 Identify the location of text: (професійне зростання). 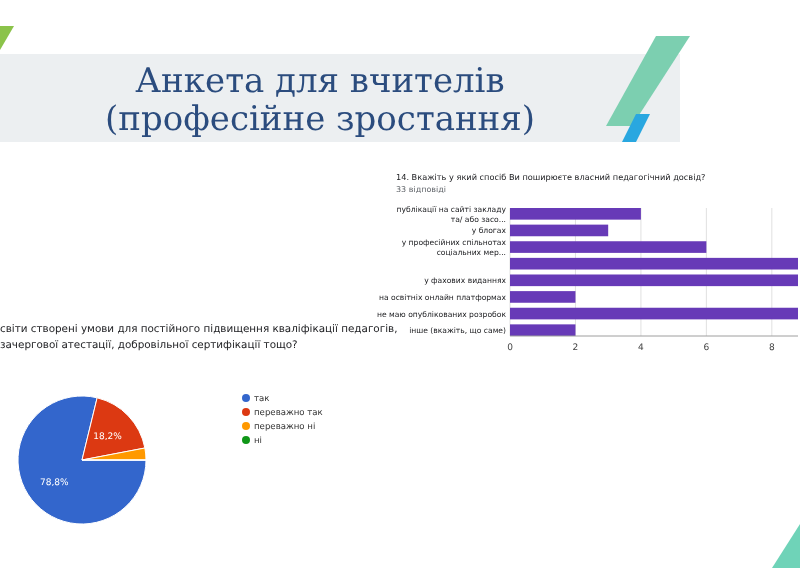
(320, 120).